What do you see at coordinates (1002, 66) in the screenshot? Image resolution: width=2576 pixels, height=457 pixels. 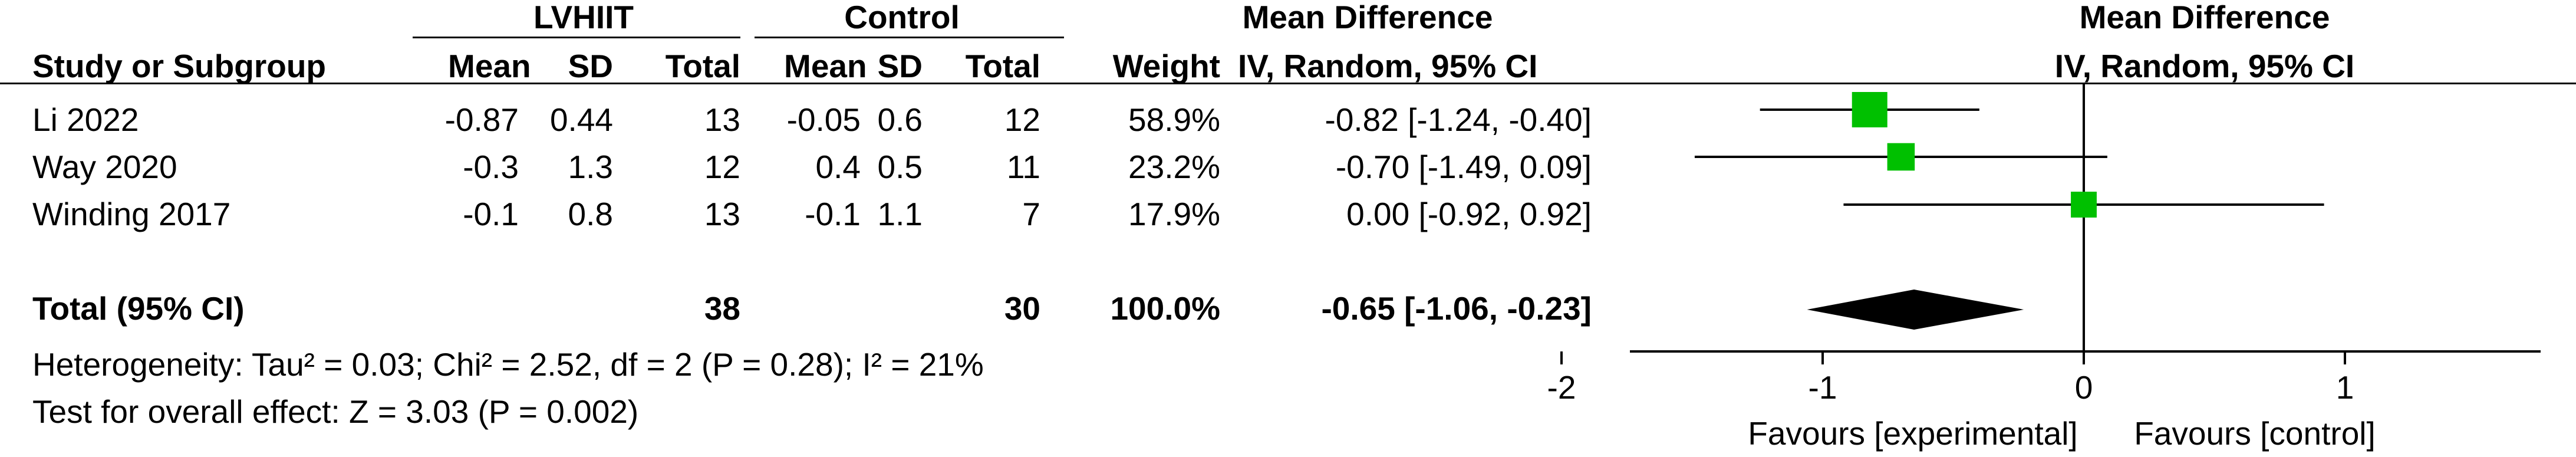 I see `col-header-ctrl-total: Total` at bounding box center [1002, 66].